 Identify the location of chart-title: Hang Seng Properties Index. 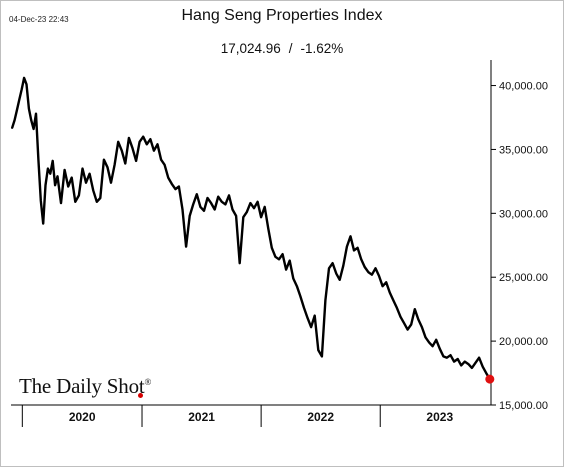
(282, 15).